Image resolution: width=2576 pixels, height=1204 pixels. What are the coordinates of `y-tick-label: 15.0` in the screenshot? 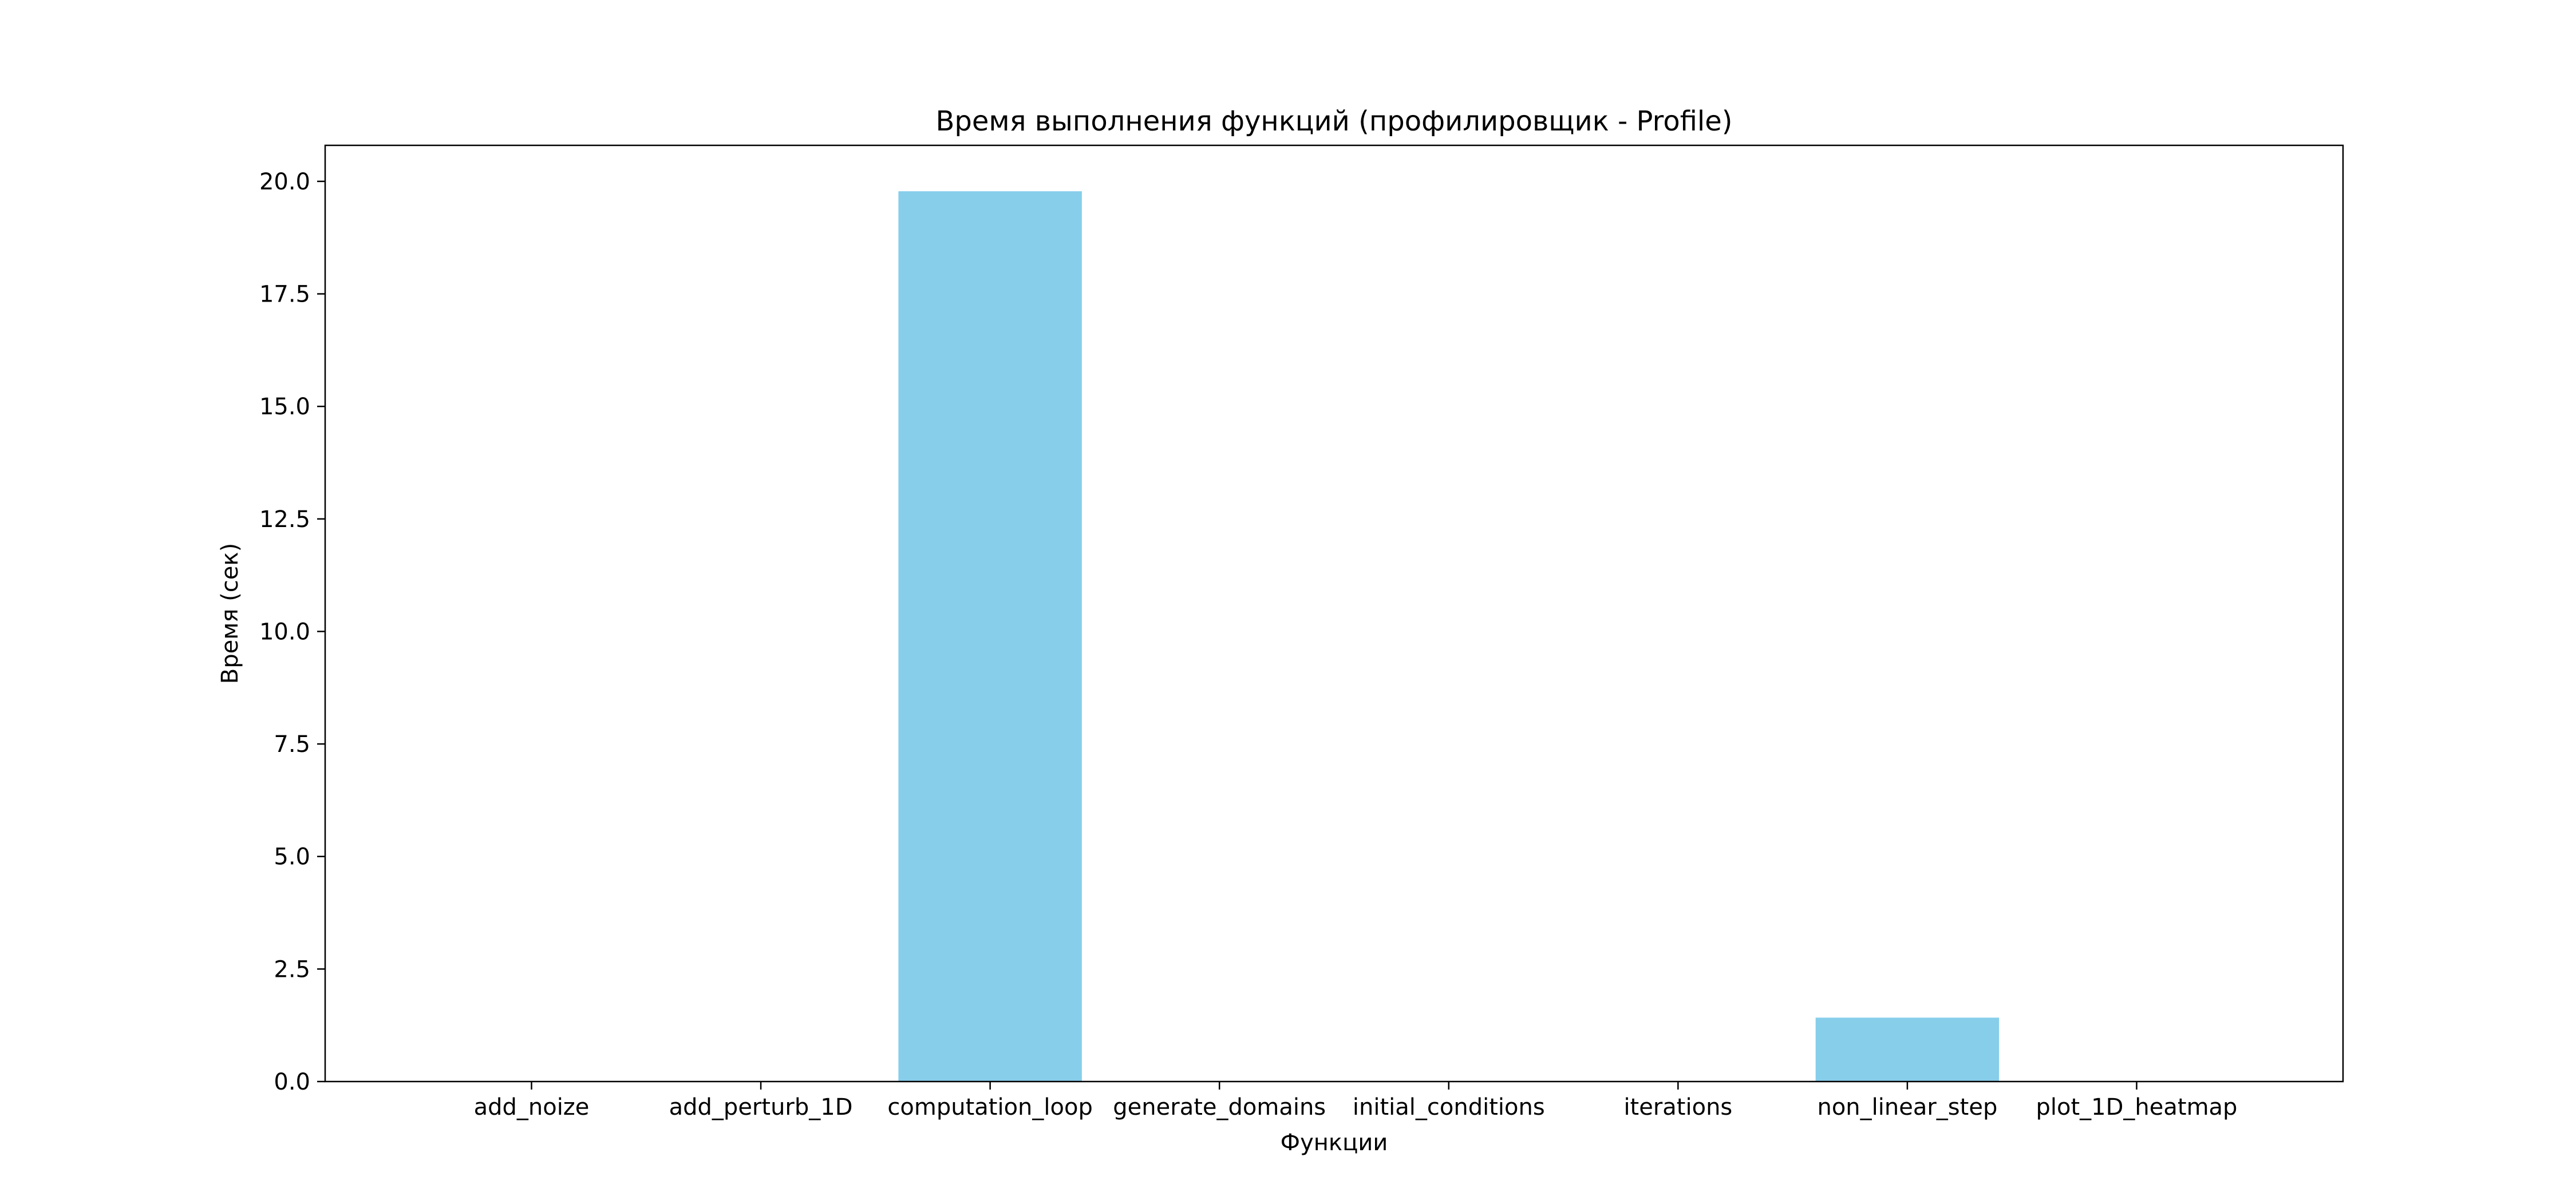 It's located at (284, 407).